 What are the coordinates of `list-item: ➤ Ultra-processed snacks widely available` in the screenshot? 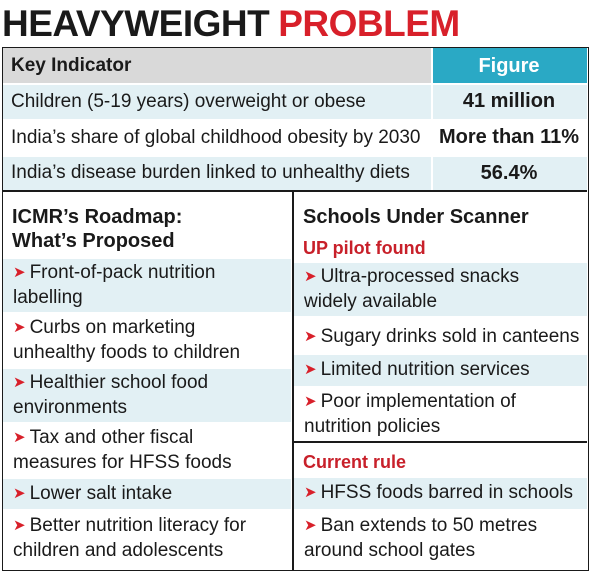 It's located at (440, 289).